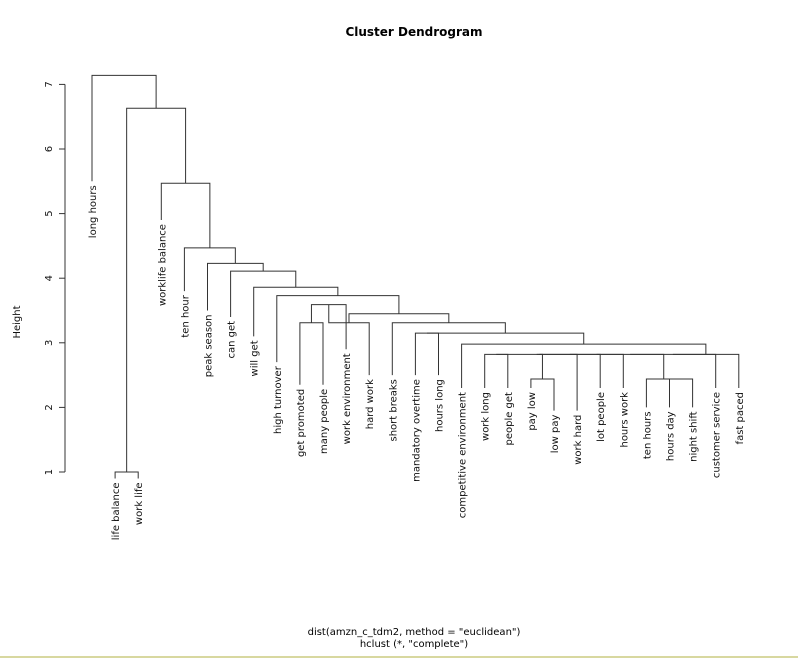  I want to click on y-axis: 1 2 3 4 5 6 7, so click(55, 278).